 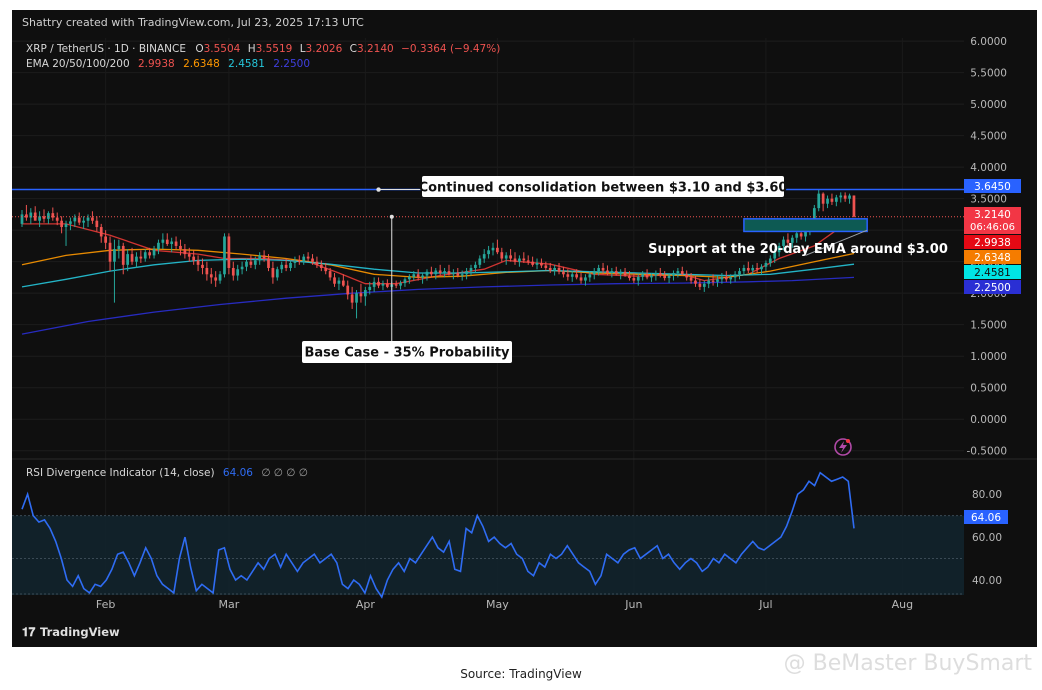 What do you see at coordinates (992, 227) in the screenshot?
I see `countdown-tag-text: 06:46:06` at bounding box center [992, 227].